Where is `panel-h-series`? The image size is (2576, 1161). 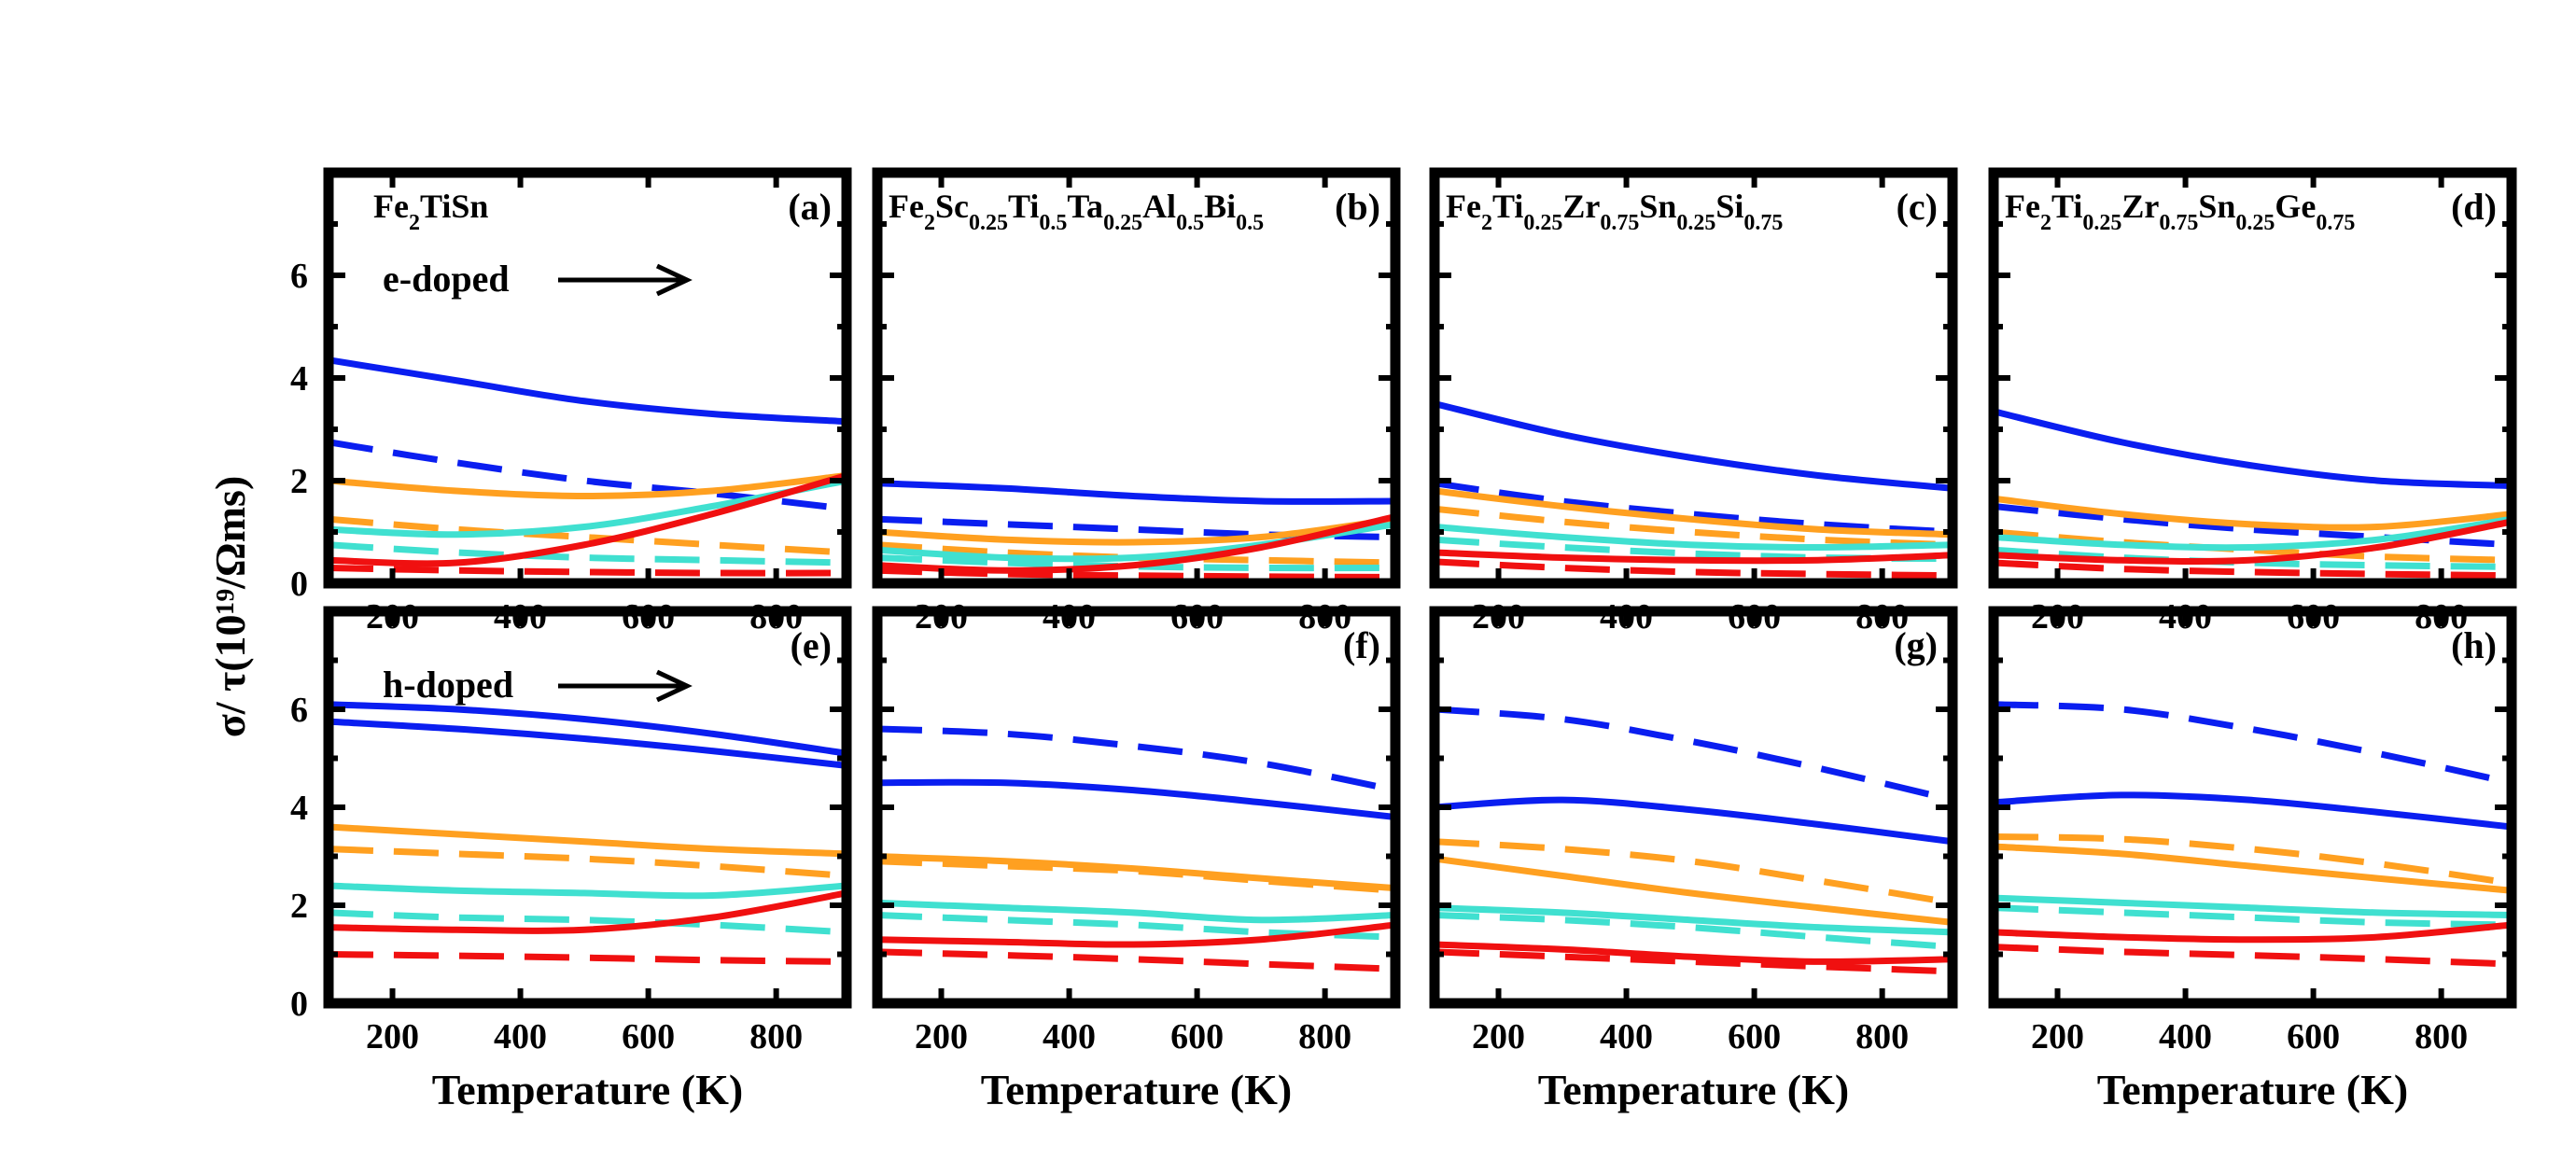
panel-h-series is located at coordinates (2253, 834).